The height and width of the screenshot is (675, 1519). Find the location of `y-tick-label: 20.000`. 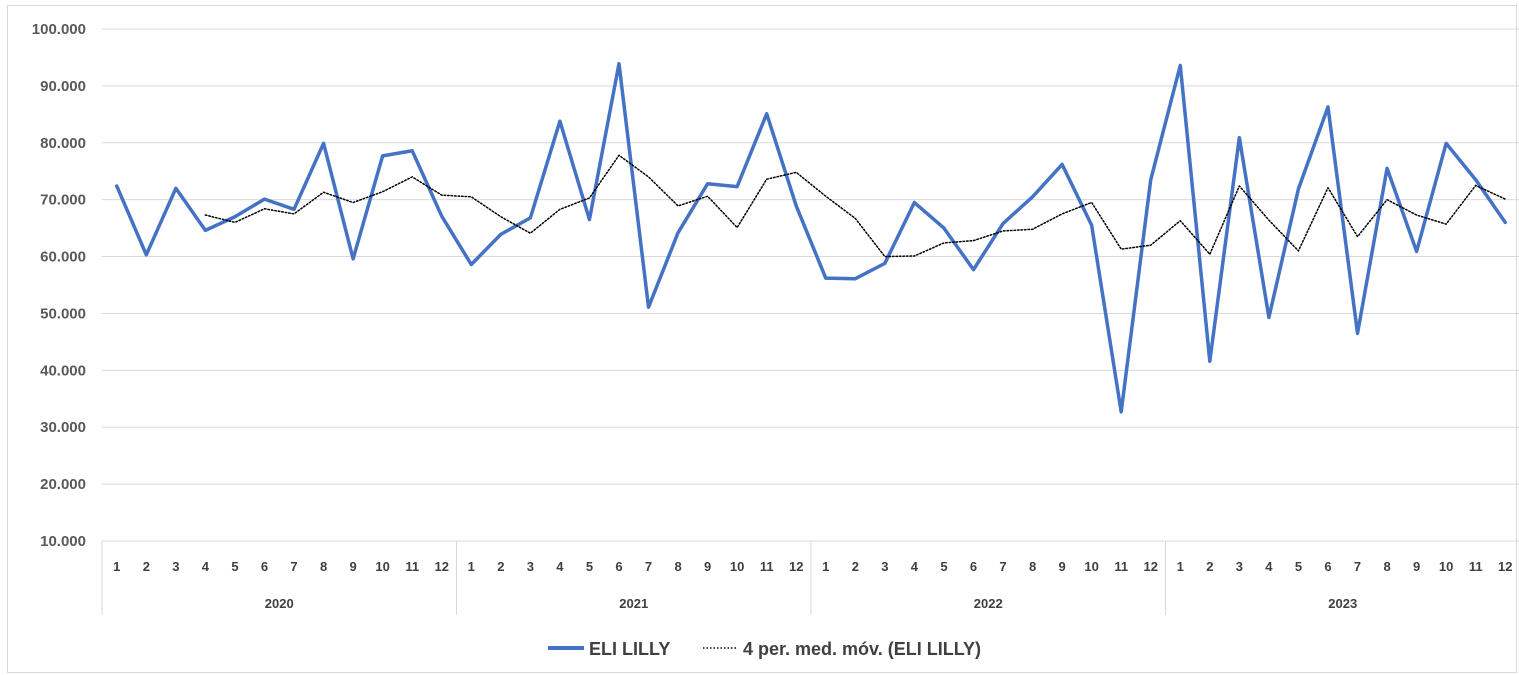

y-tick-label: 20.000 is located at coordinates (63, 484).